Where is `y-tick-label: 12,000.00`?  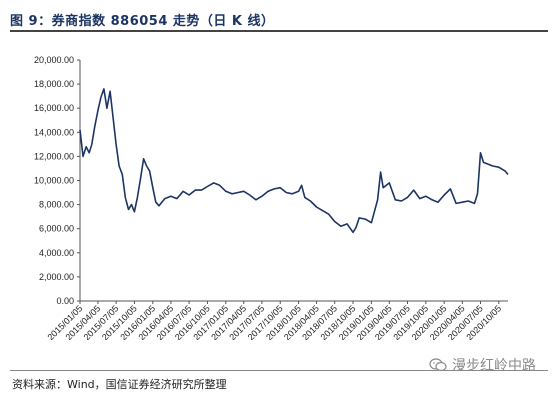
y-tick-label: 12,000.00 is located at coordinates (54, 156).